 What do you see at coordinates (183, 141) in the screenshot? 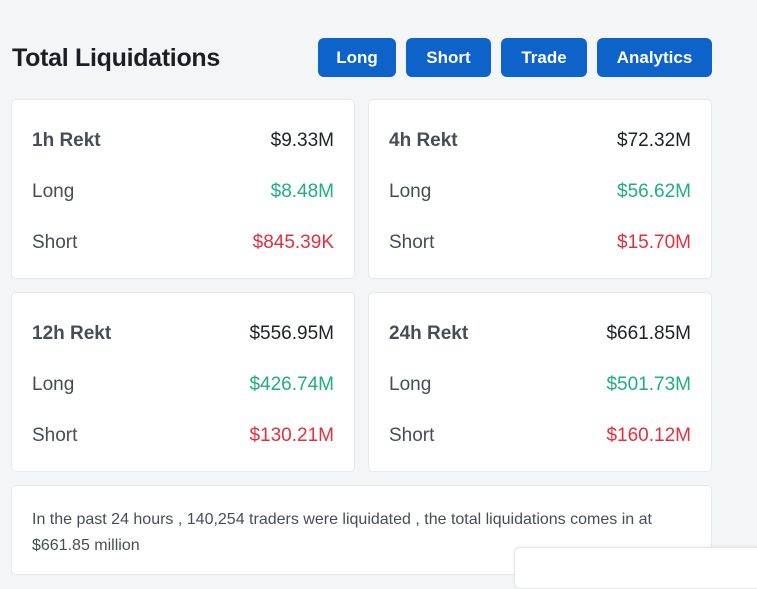
I see `total-row: 1h Rekt $9.33M` at bounding box center [183, 141].